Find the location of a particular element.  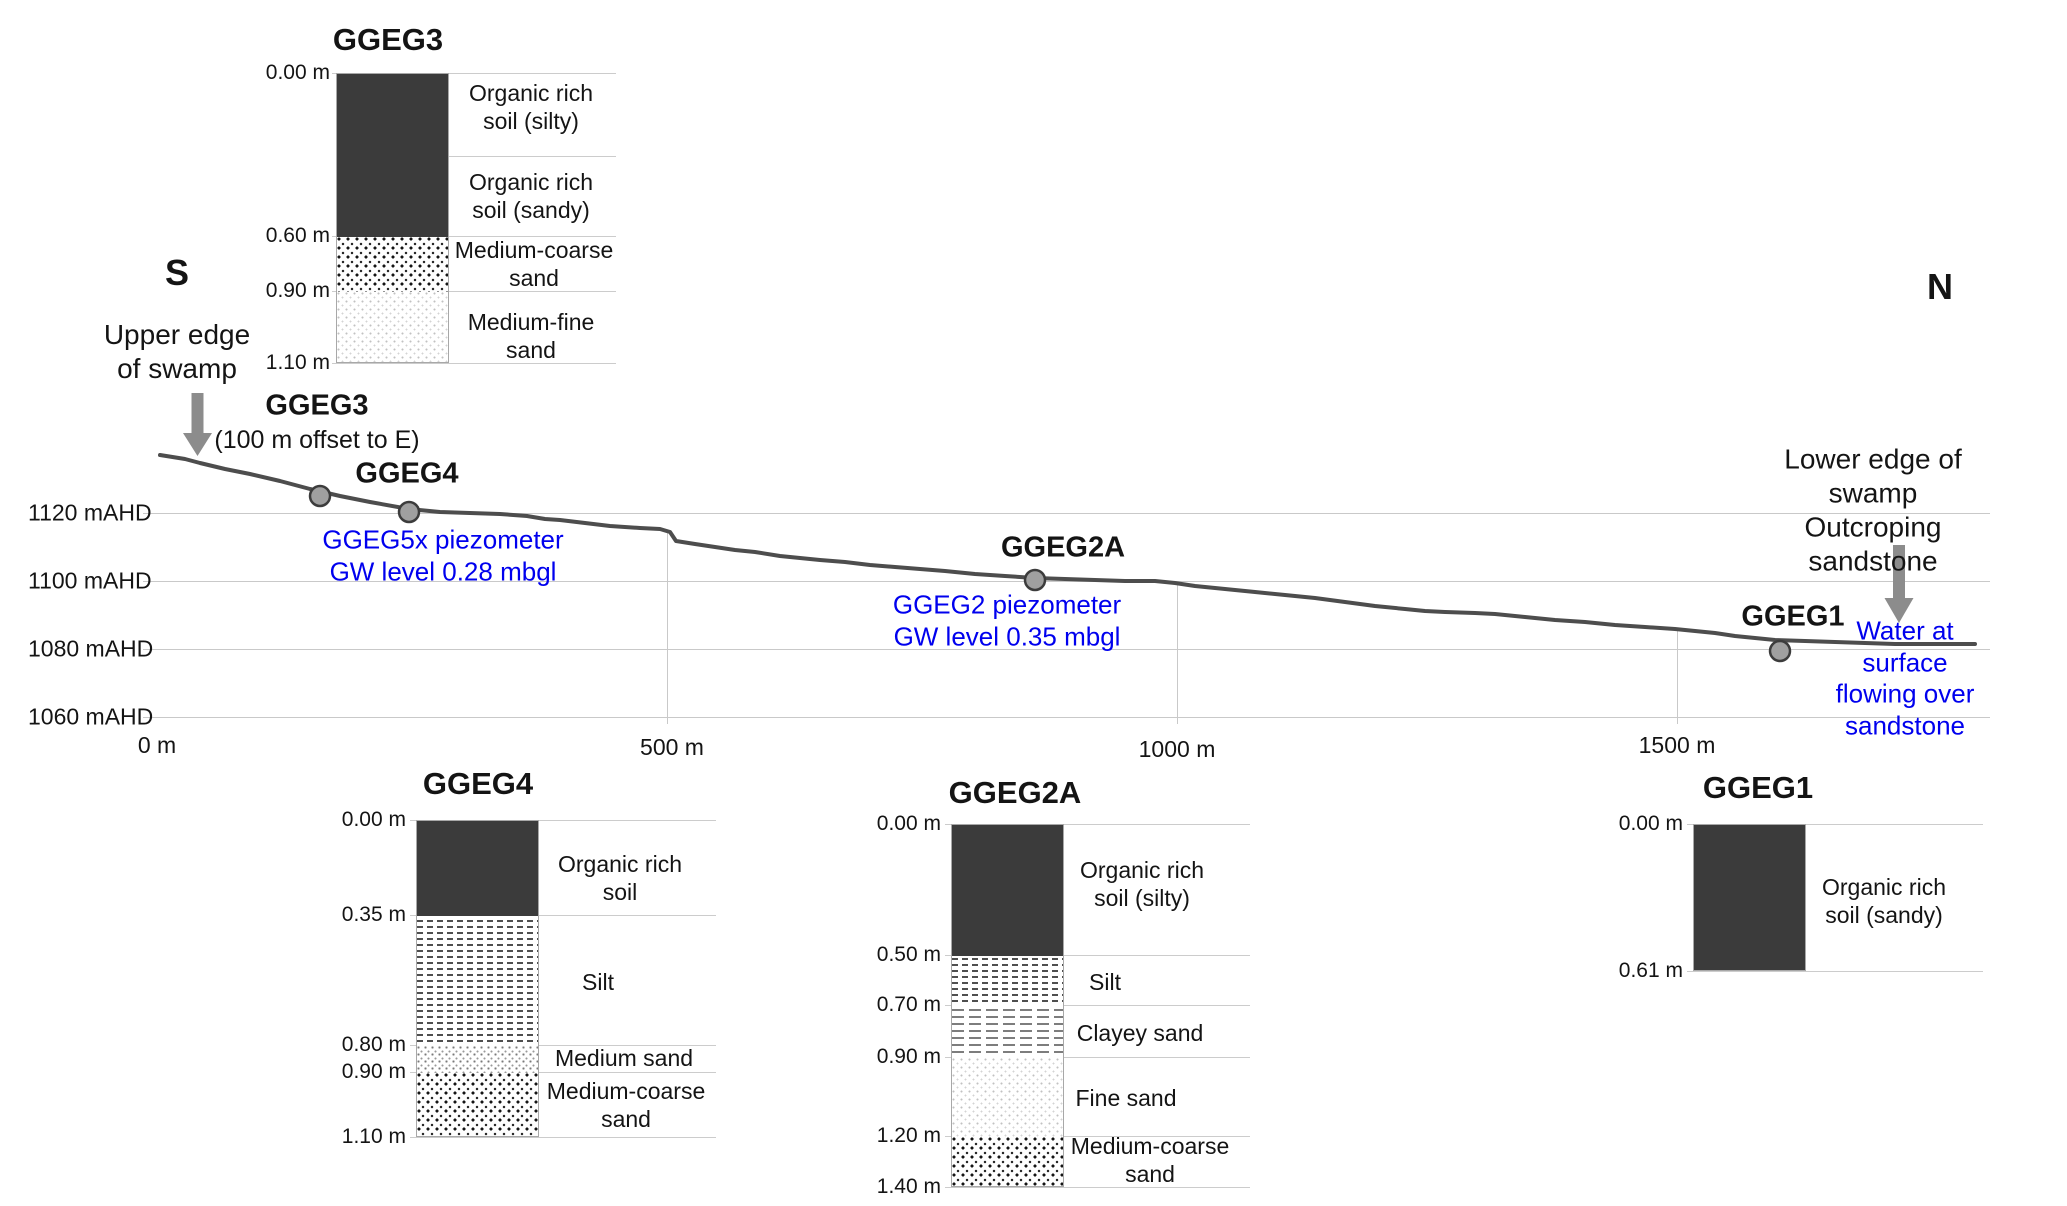

ggeg2a-layer-silt is located at coordinates (1007, 981).